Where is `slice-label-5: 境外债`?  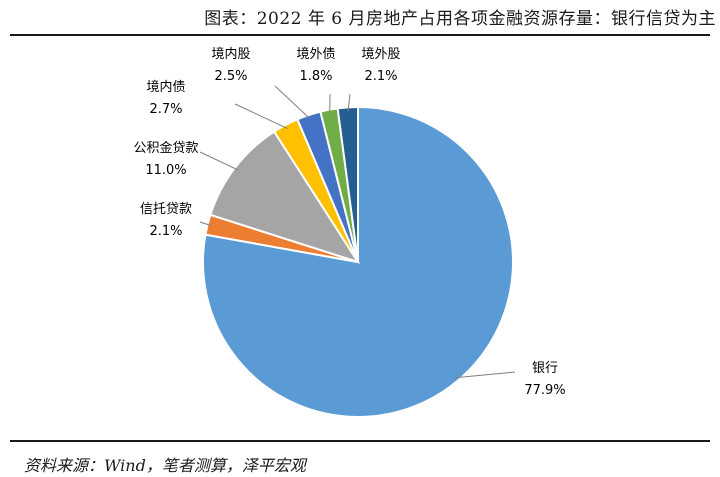 slice-label-5: 境外债 is located at coordinates (315, 54).